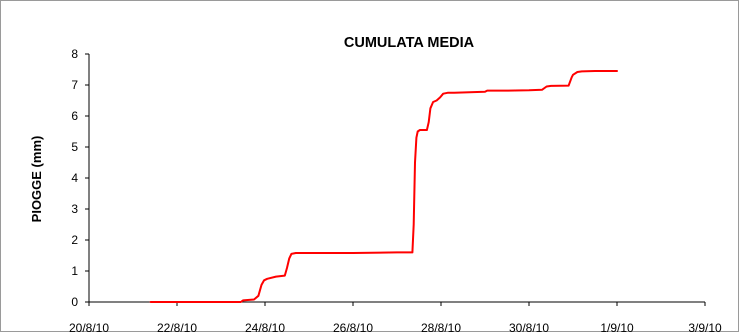 This screenshot has width=739, height=333. I want to click on x-tick-label: 26/8/10, so click(353, 327).